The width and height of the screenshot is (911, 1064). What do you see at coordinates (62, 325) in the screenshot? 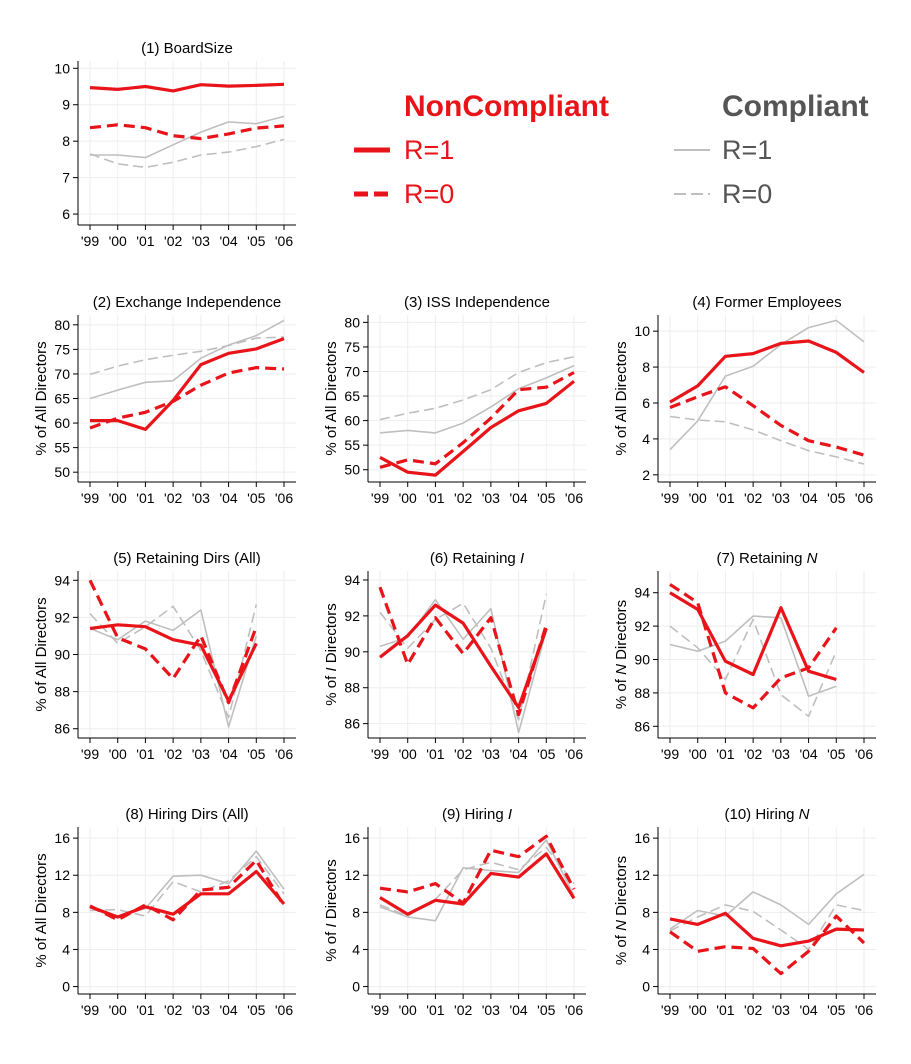
I see `y-tick-label: 80` at bounding box center [62, 325].